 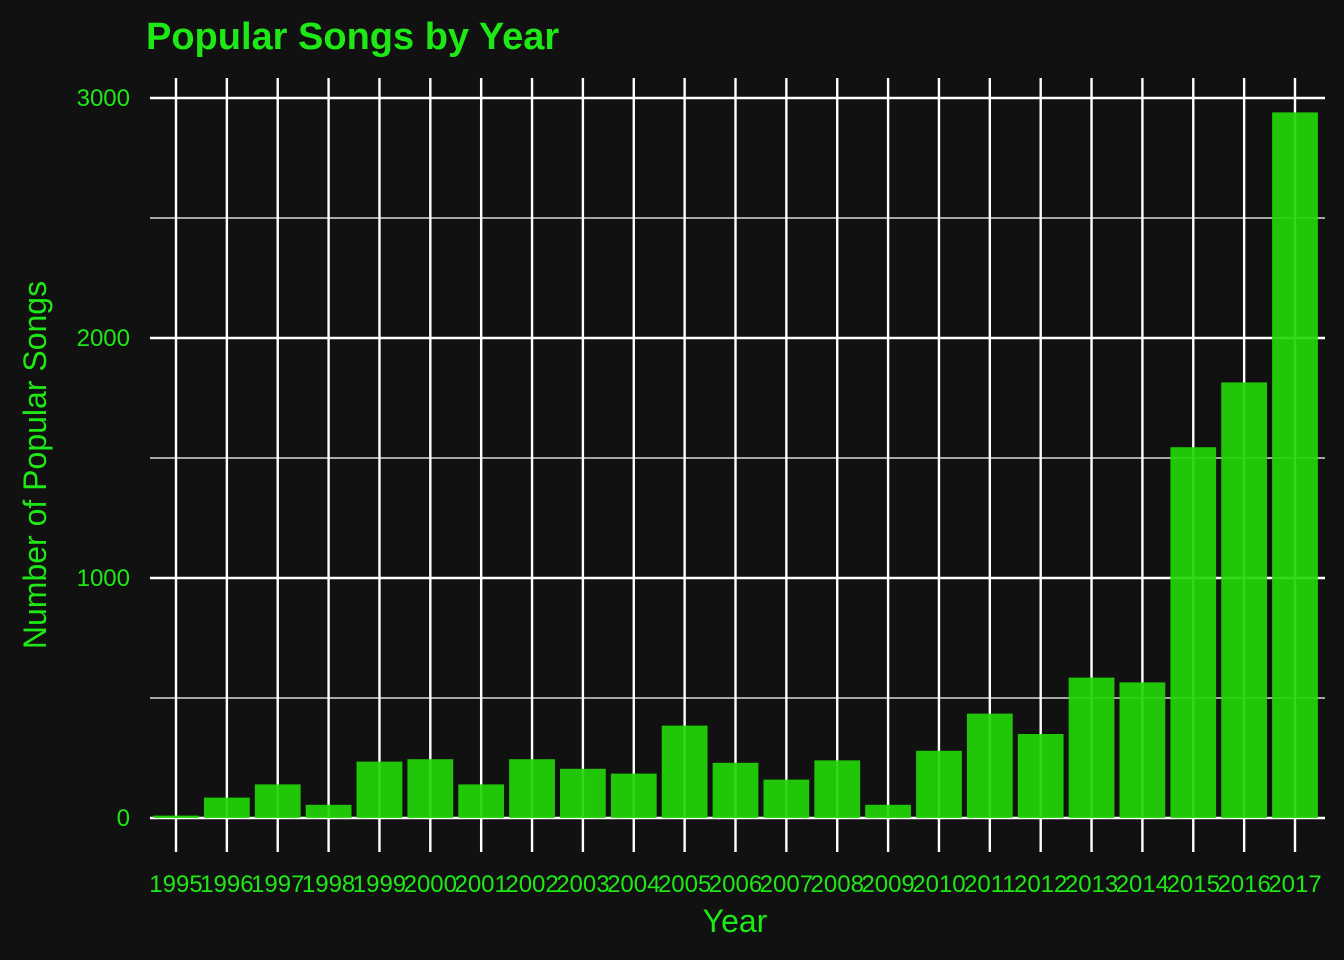 What do you see at coordinates (379, 884) in the screenshot?
I see `x-tick-label: 1999` at bounding box center [379, 884].